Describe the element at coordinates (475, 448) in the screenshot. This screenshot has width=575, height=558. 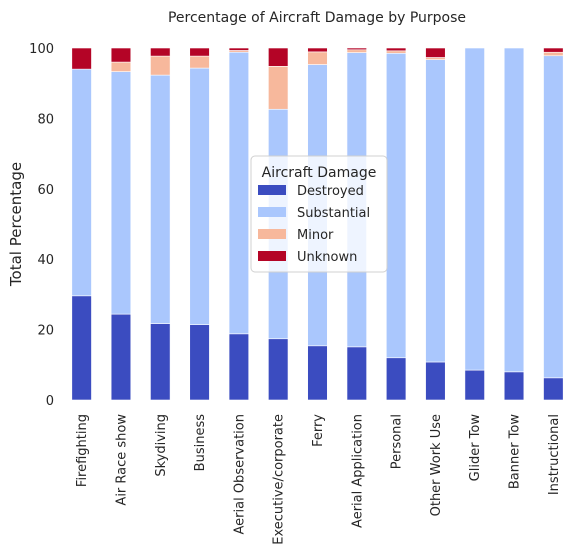
I see `x-tick-label: Glider Tow` at that location.